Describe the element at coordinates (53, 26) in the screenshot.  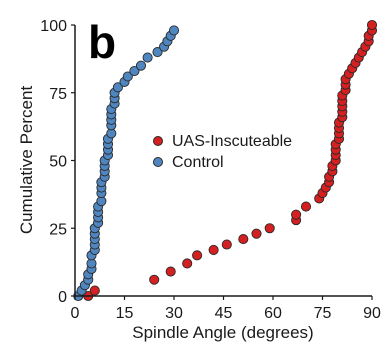
I see `y-tick-label: 100` at that location.